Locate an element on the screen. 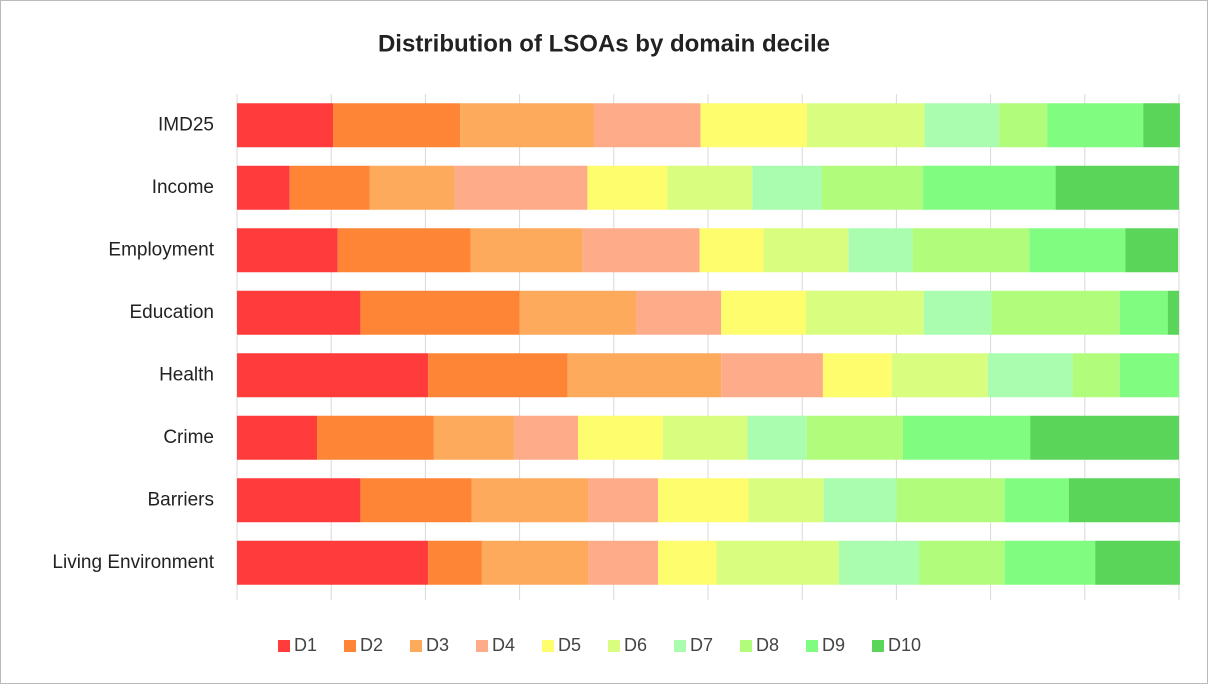  legend-label: D5 is located at coordinates (569, 645).